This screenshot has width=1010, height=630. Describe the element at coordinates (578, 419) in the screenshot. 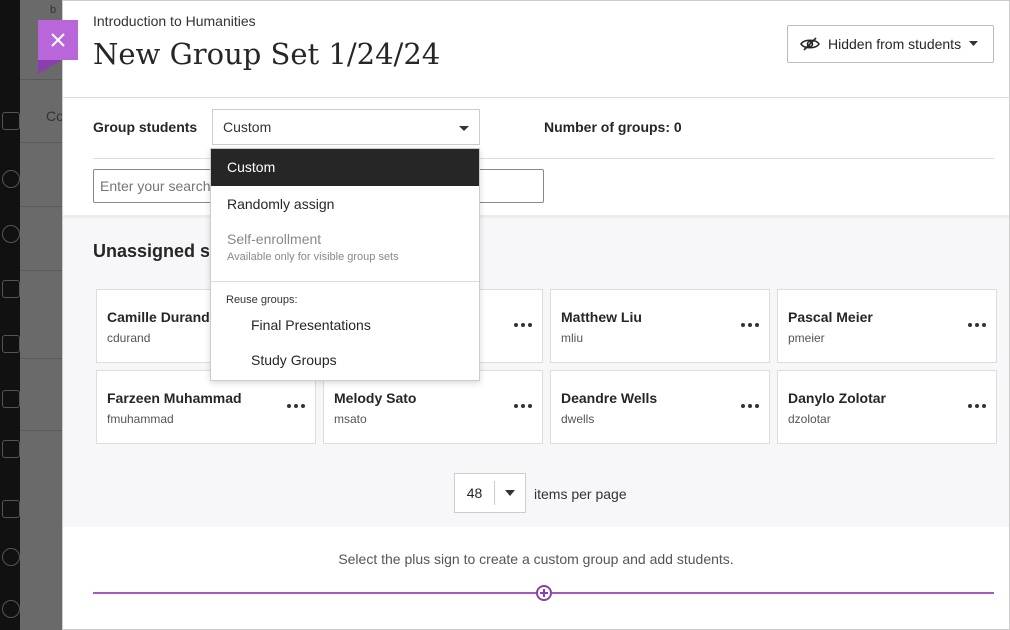

I see `student-username: dwells` at that location.